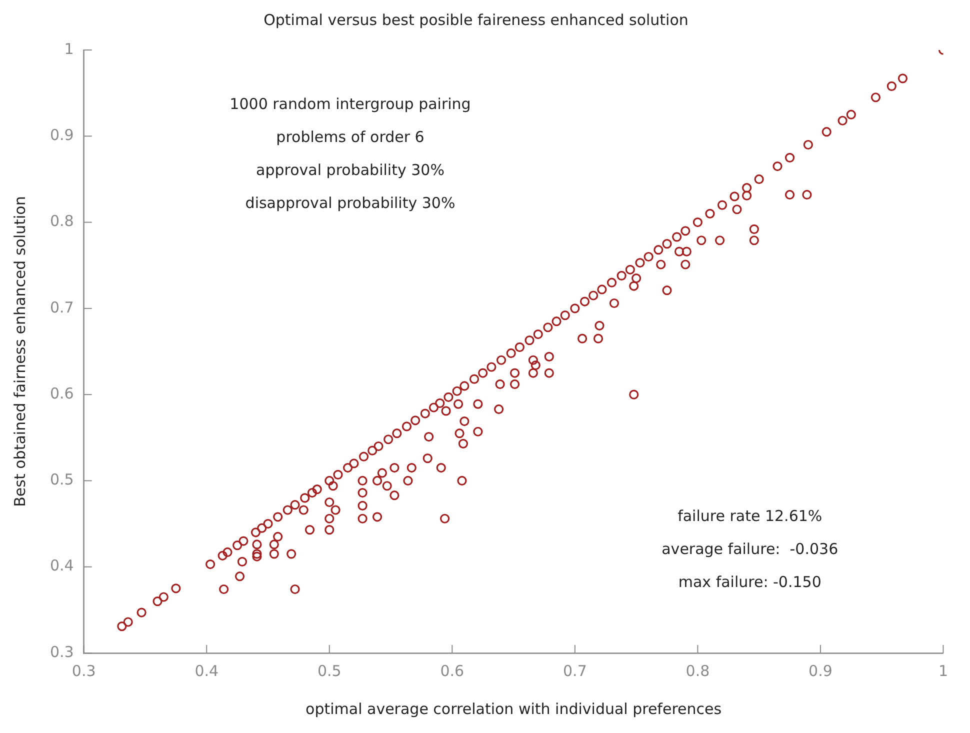 This screenshot has width=970, height=733. What do you see at coordinates (62, 135) in the screenshot?
I see `y-tick-label: 0.9` at bounding box center [62, 135].